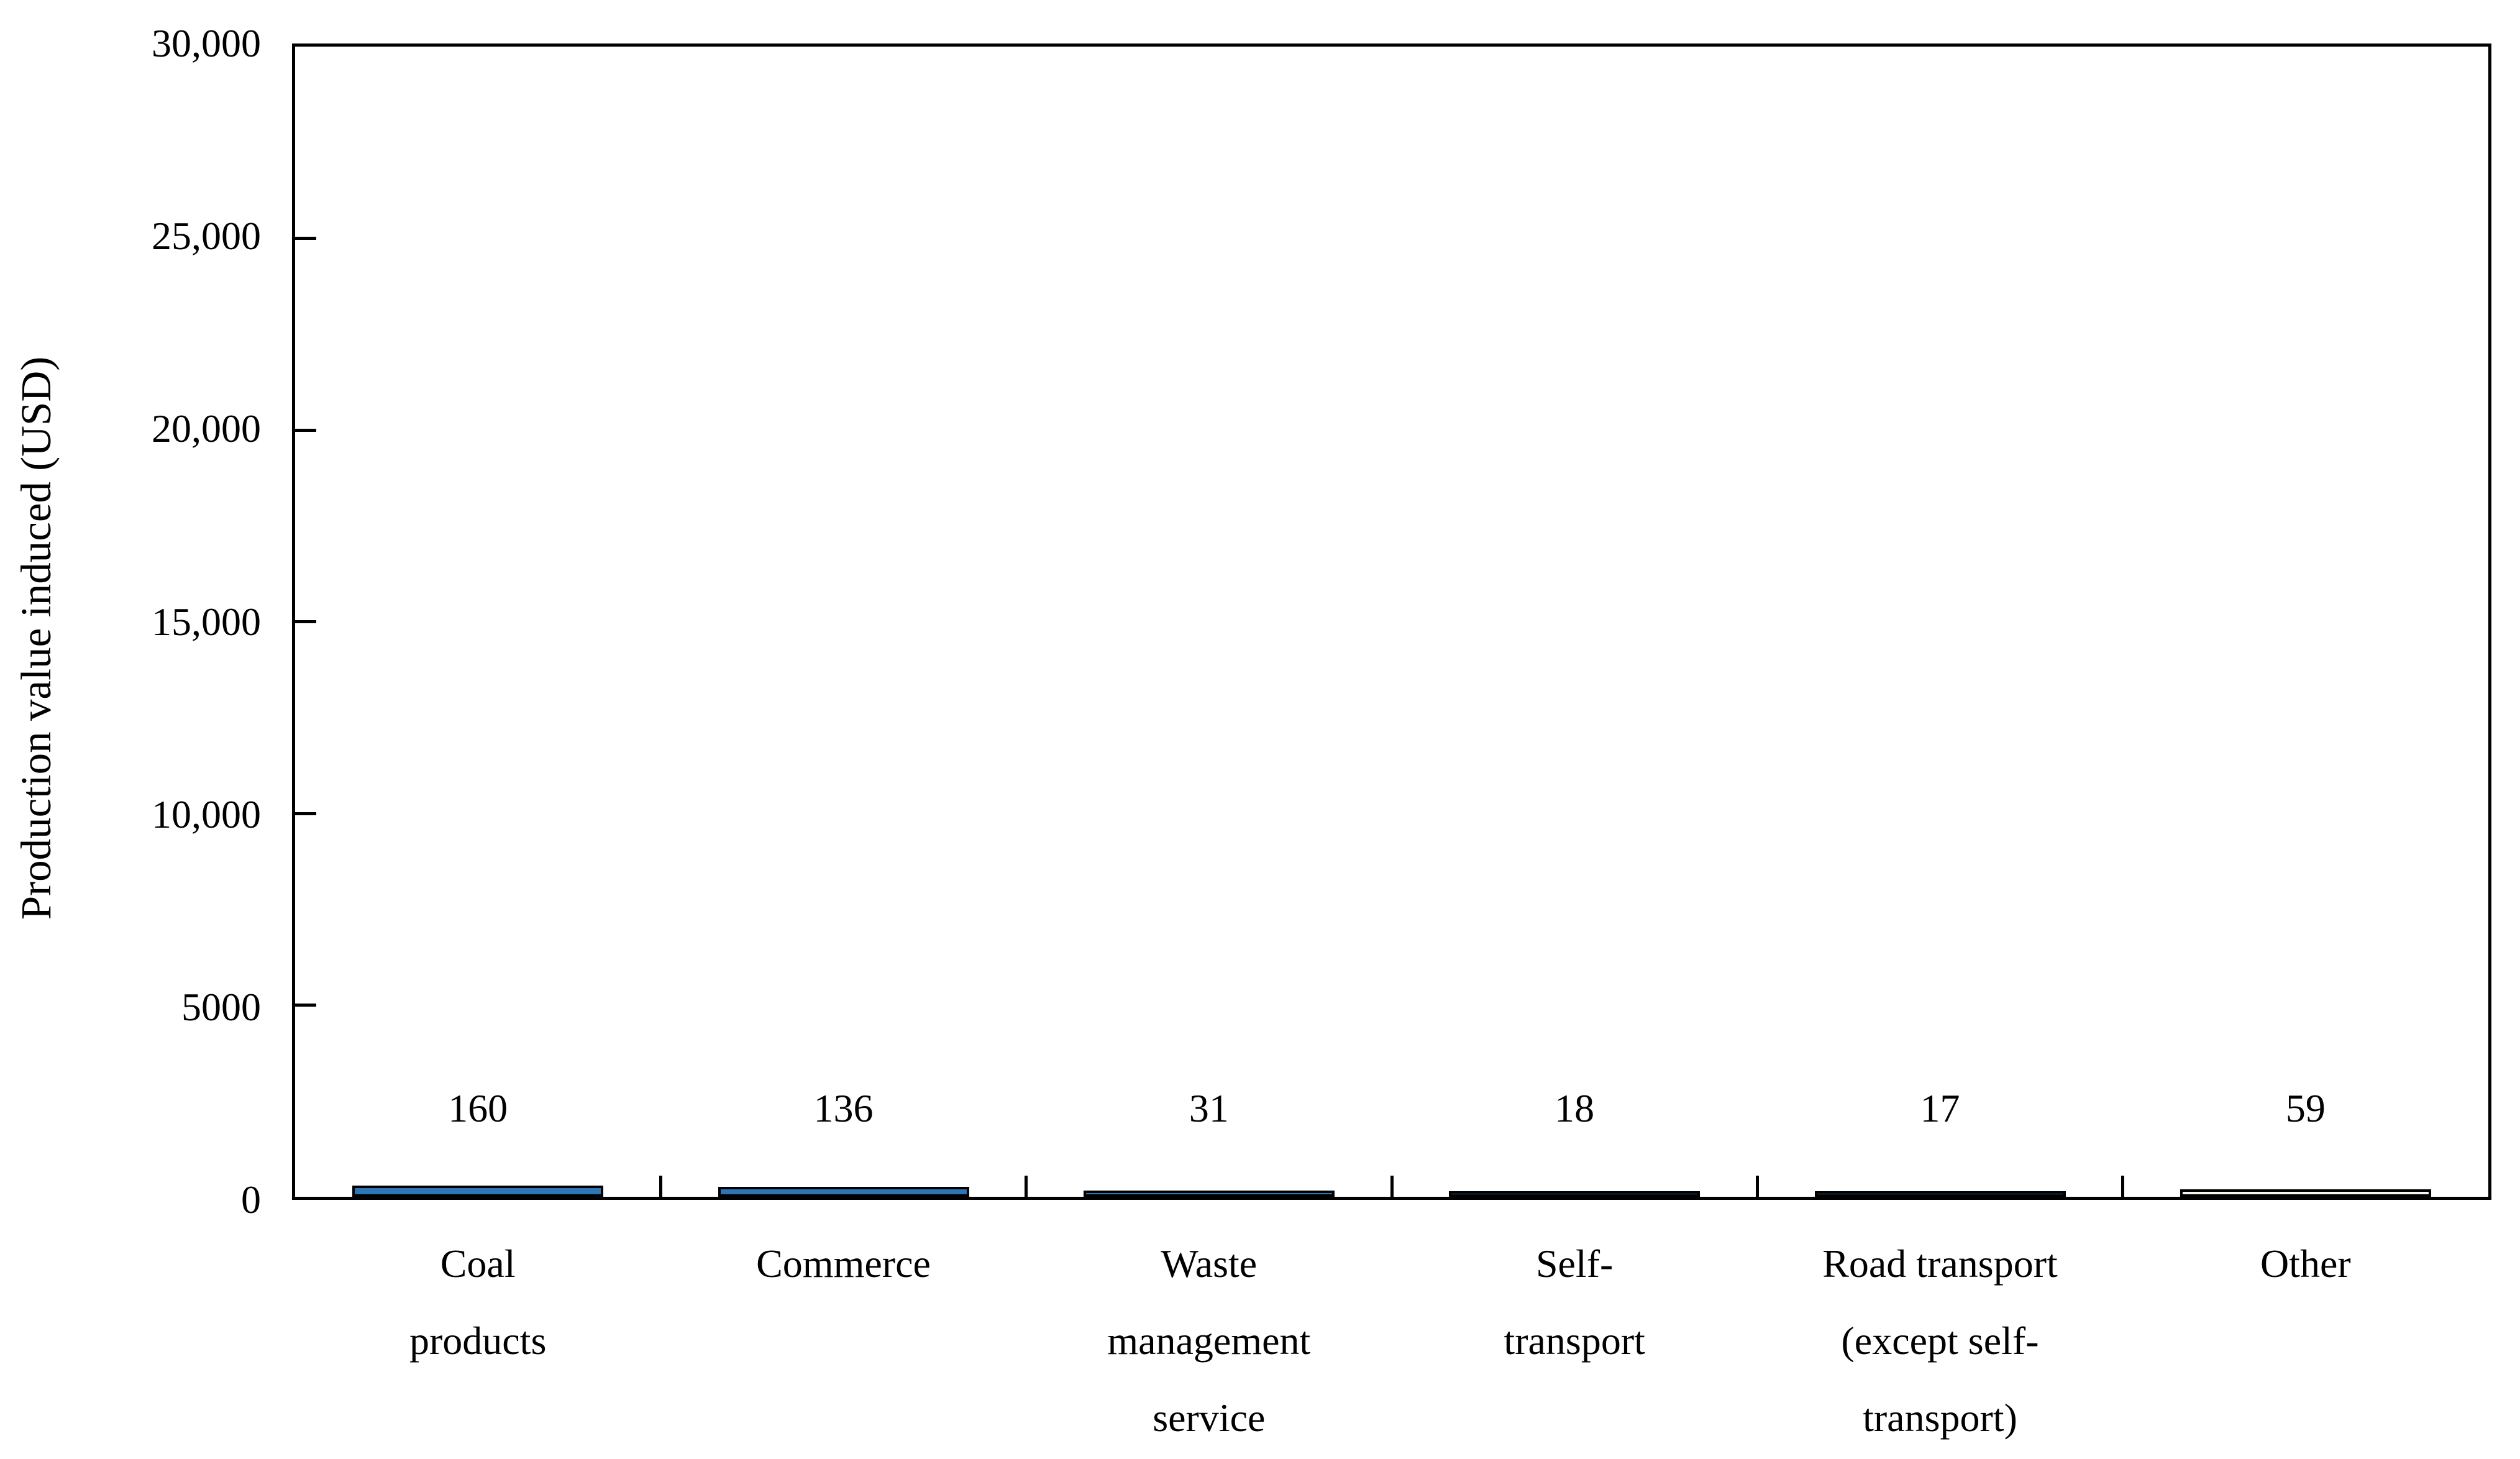  I want to click on category-label-line: Self-, so click(1574, 1264).